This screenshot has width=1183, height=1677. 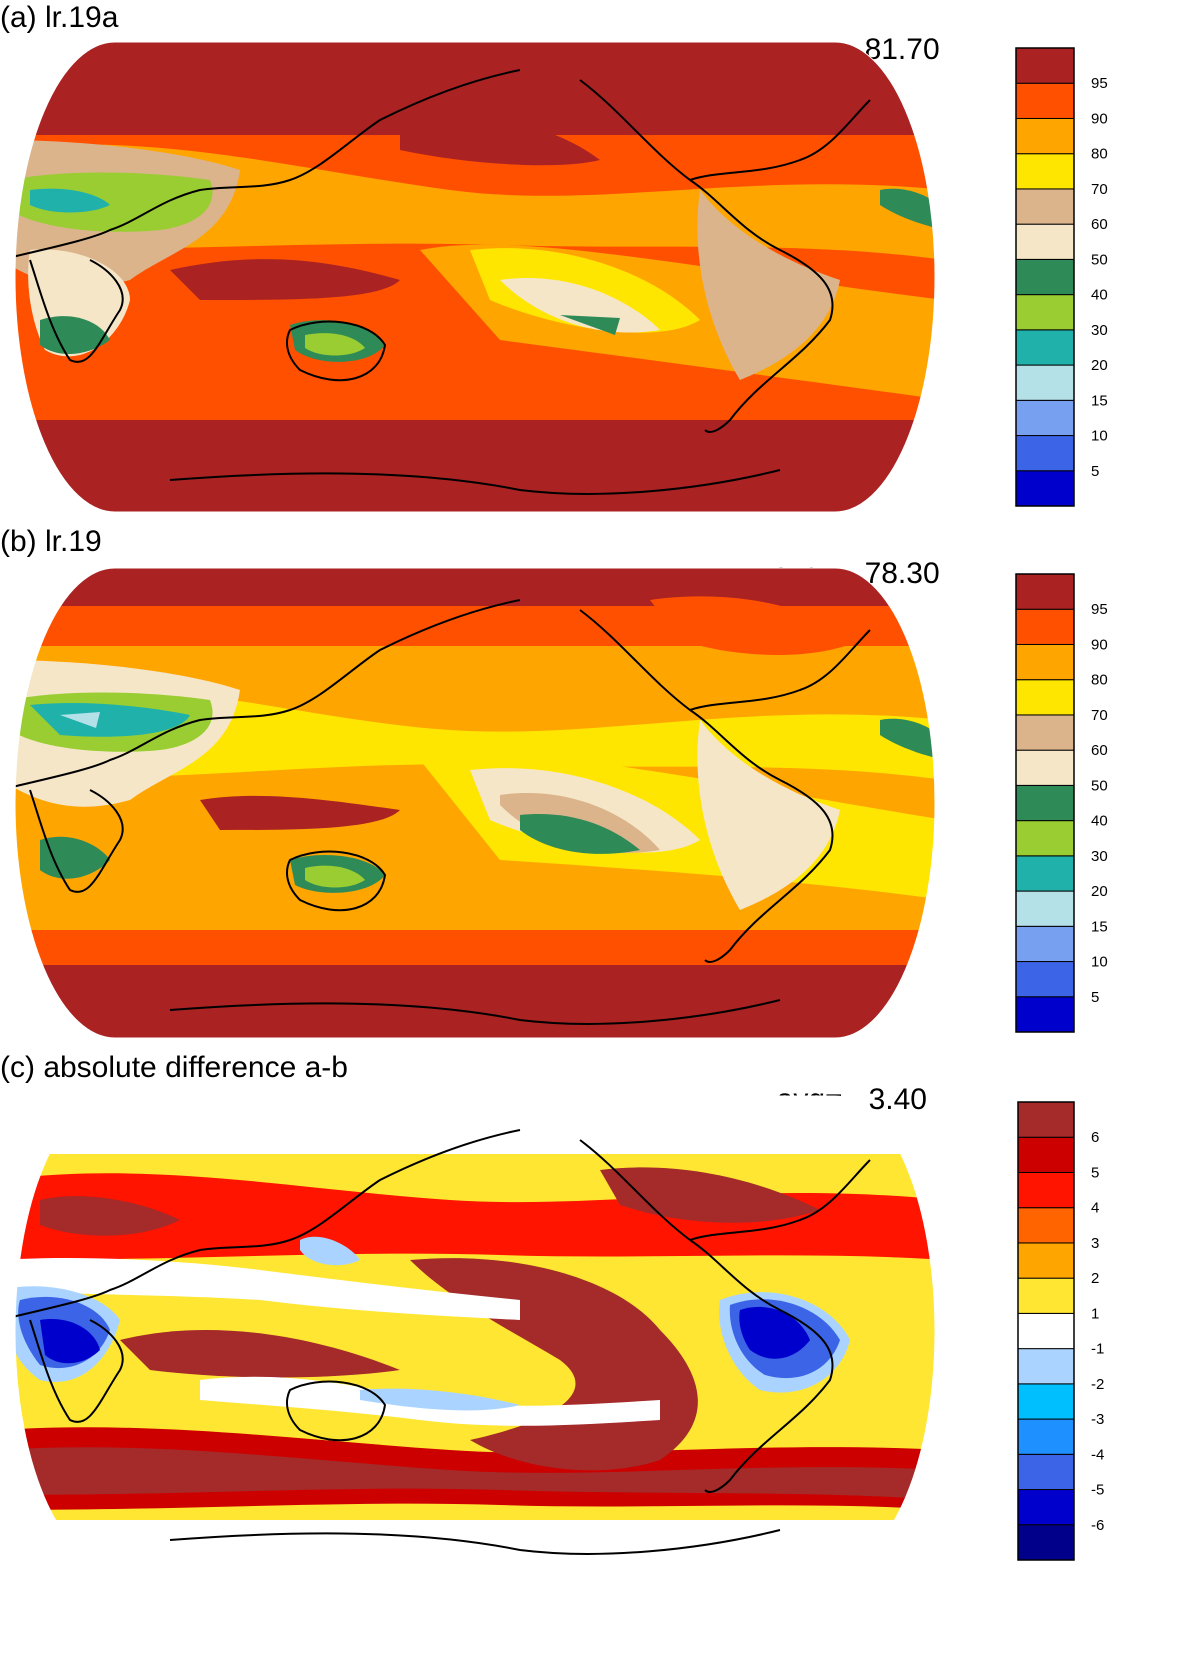 What do you see at coordinates (902, 573) in the screenshot?
I see `panel-b-avg-value: 78.30` at bounding box center [902, 573].